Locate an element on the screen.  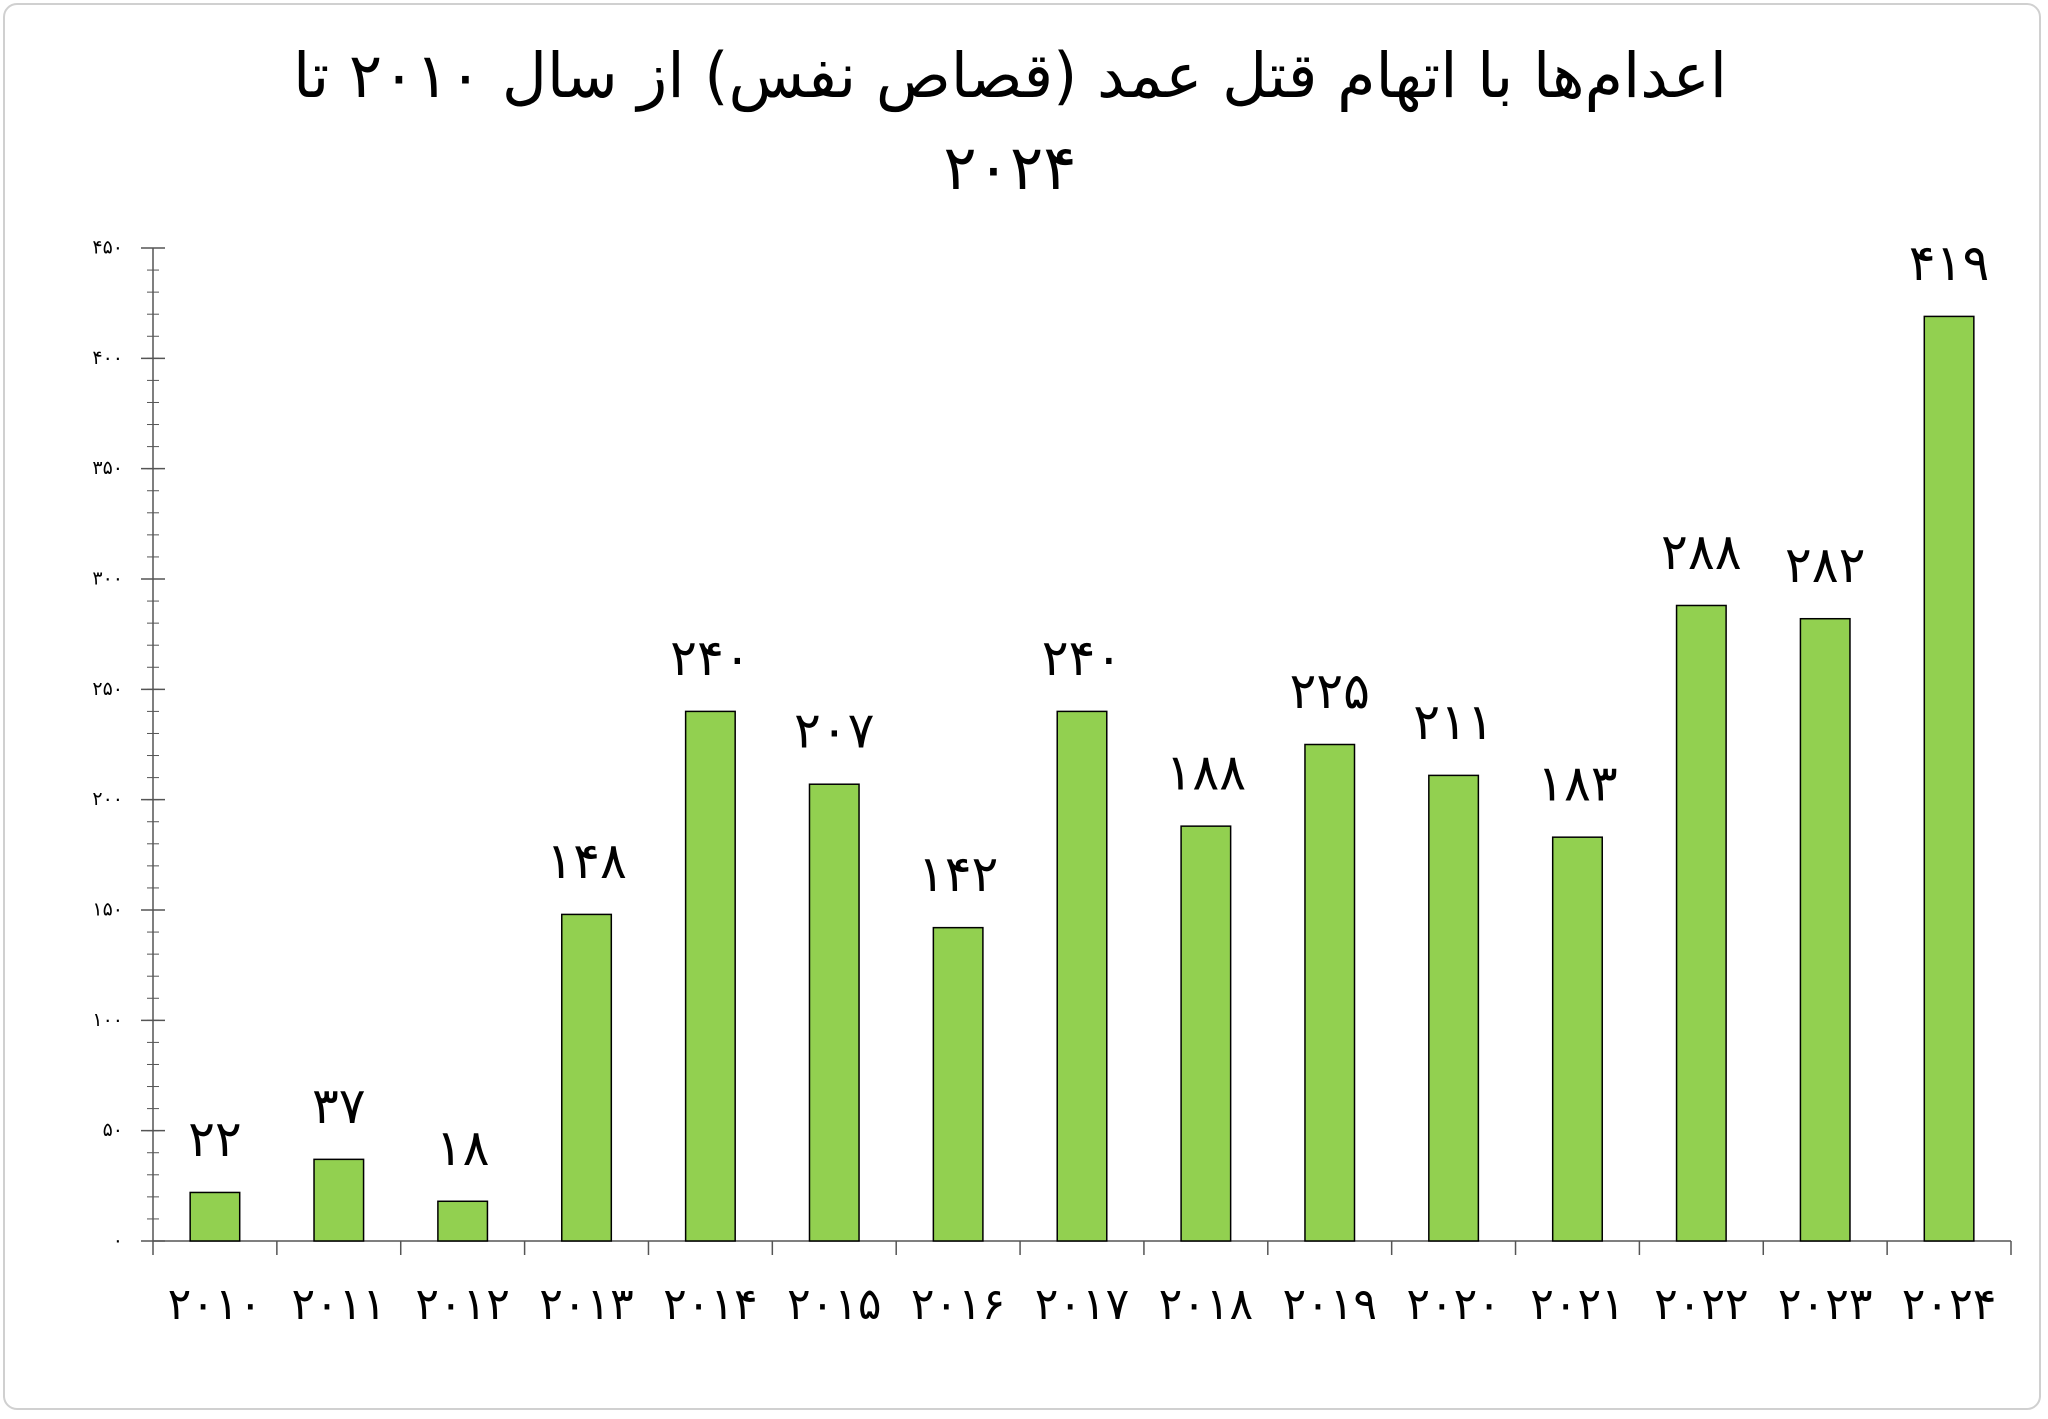
y-tick-label: ۱۰۰ is located at coordinates (107, 1020).